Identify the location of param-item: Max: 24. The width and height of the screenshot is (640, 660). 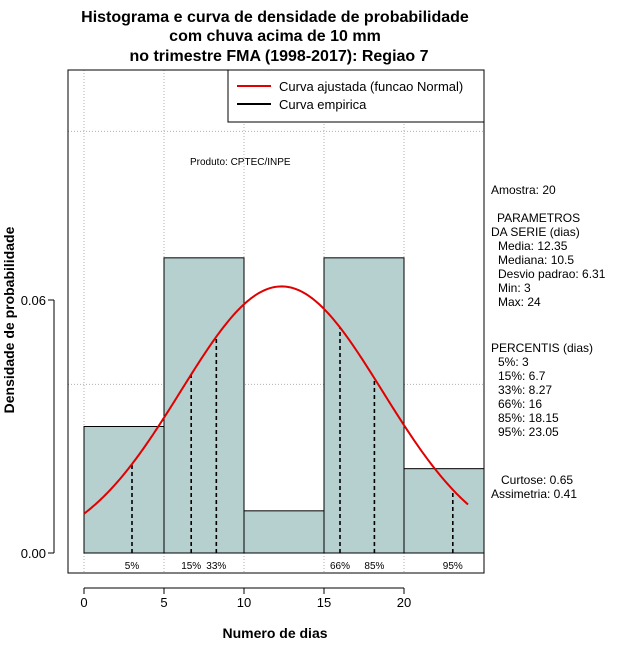
(519, 302).